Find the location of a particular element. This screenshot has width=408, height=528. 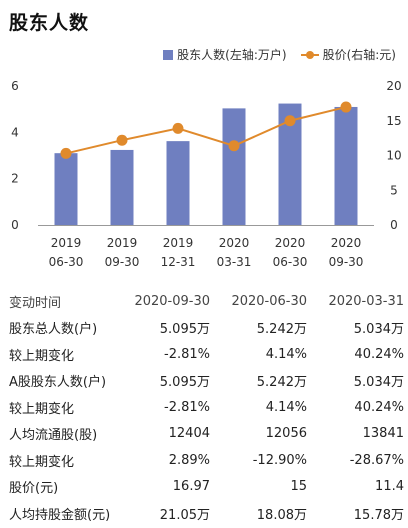

legend-bar-label: 股东人数(左轴:万户) is located at coordinates (232, 55).